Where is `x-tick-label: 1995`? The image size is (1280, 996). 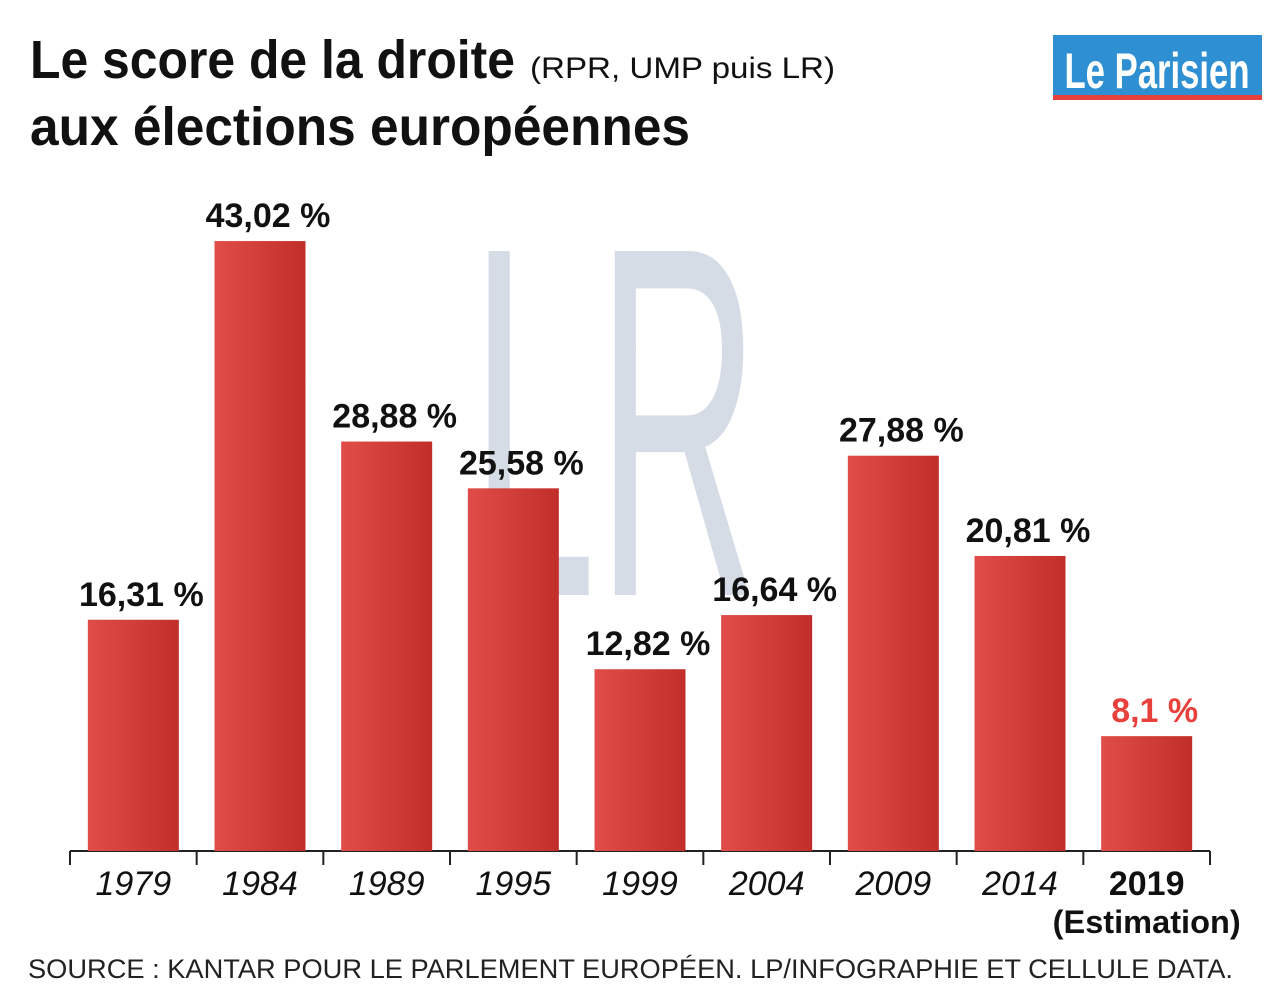 x-tick-label: 1995 is located at coordinates (514, 884).